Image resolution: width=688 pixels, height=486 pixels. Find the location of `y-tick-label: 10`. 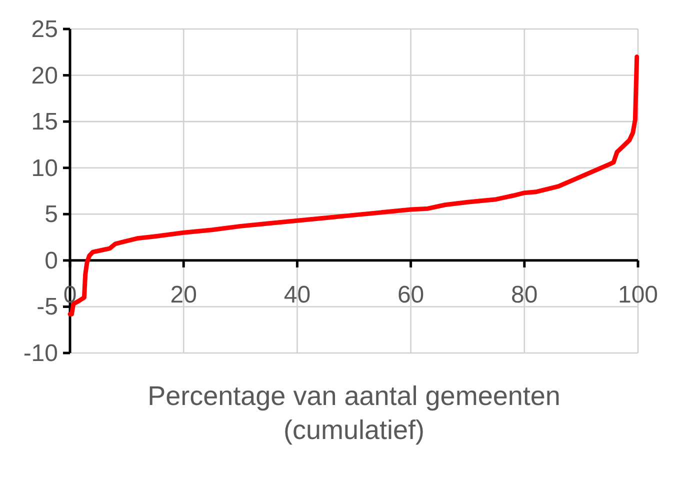

y-tick-label: 10 is located at coordinates (44, 168).